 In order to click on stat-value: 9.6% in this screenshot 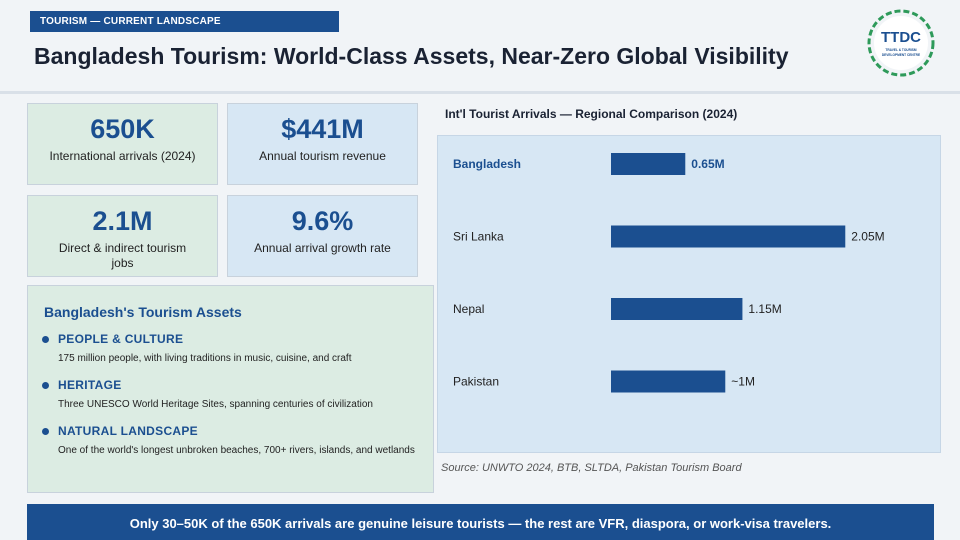, I will do `click(322, 221)`.